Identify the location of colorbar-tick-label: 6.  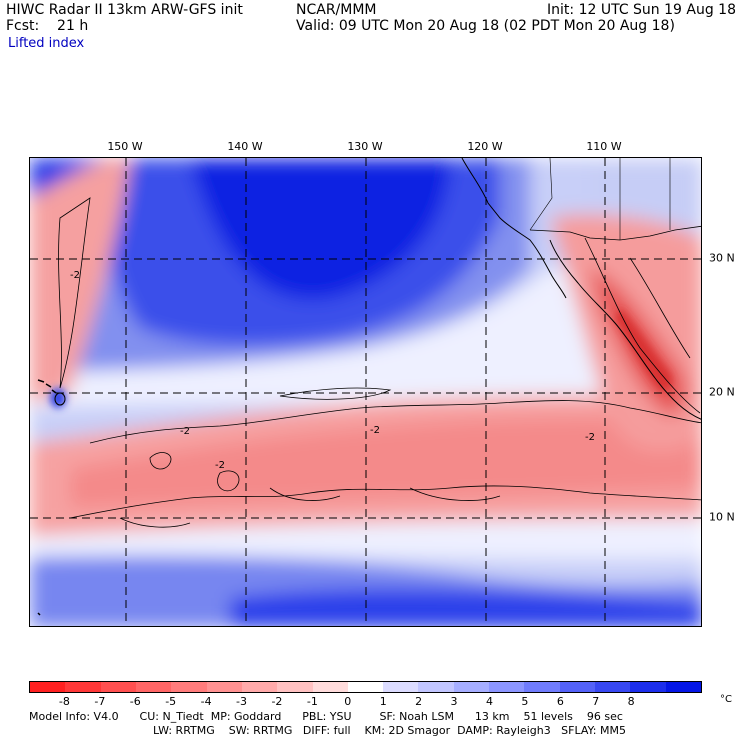
(560, 701).